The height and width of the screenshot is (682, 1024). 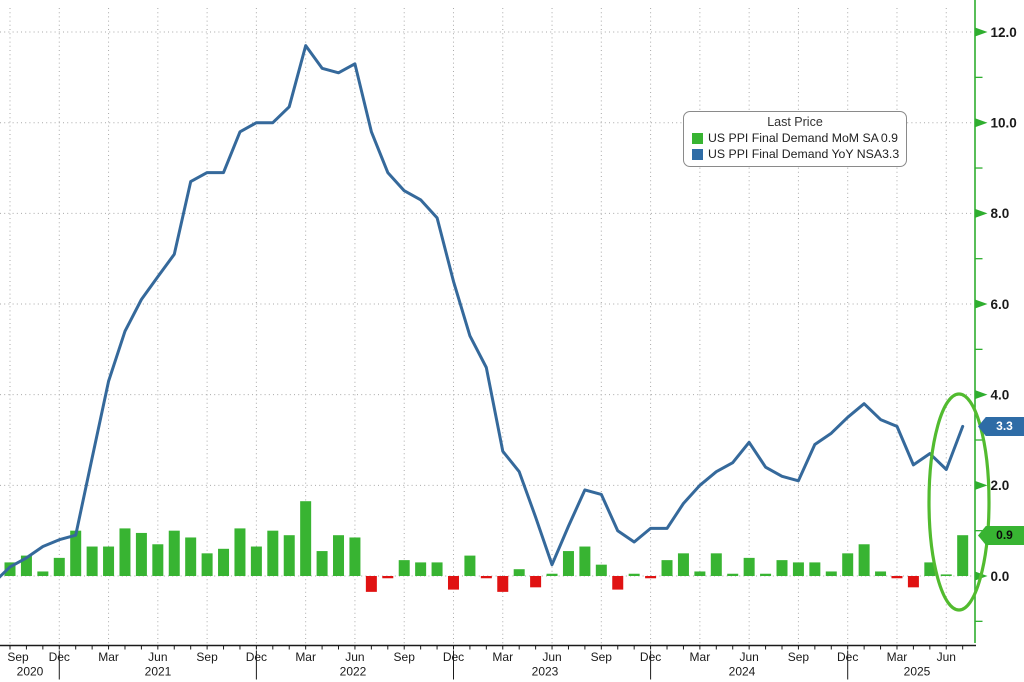 What do you see at coordinates (1000, 394) in the screenshot?
I see `y-tick-label: 4.0` at bounding box center [1000, 394].